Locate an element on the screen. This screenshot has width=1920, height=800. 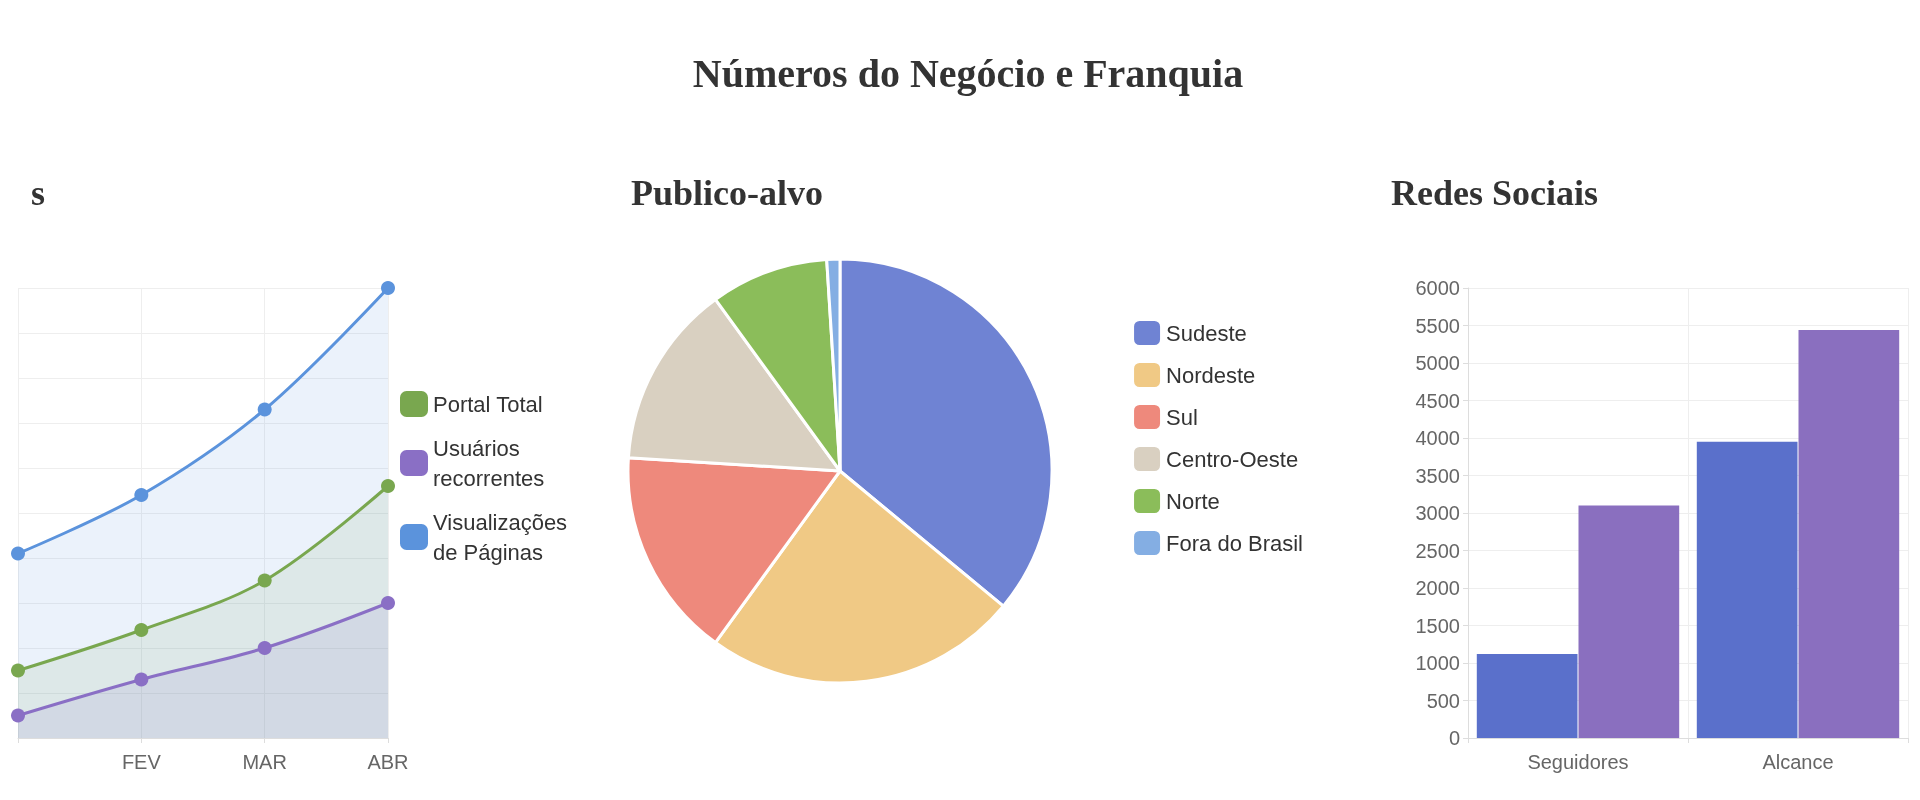
legend-label: Nordeste is located at coordinates (1211, 375).